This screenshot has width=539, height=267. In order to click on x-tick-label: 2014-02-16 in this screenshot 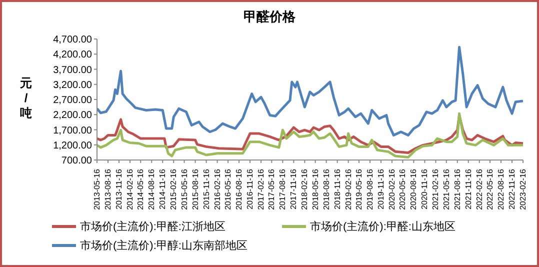, I will do `click(130, 189)`.